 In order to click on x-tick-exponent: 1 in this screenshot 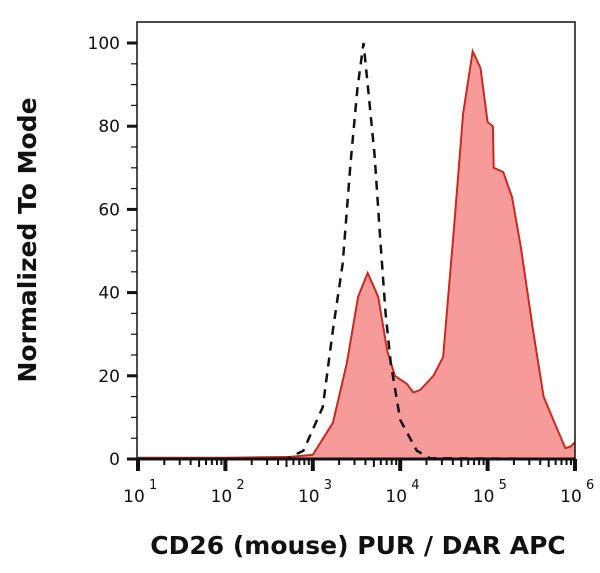, I will do `click(153, 485)`.